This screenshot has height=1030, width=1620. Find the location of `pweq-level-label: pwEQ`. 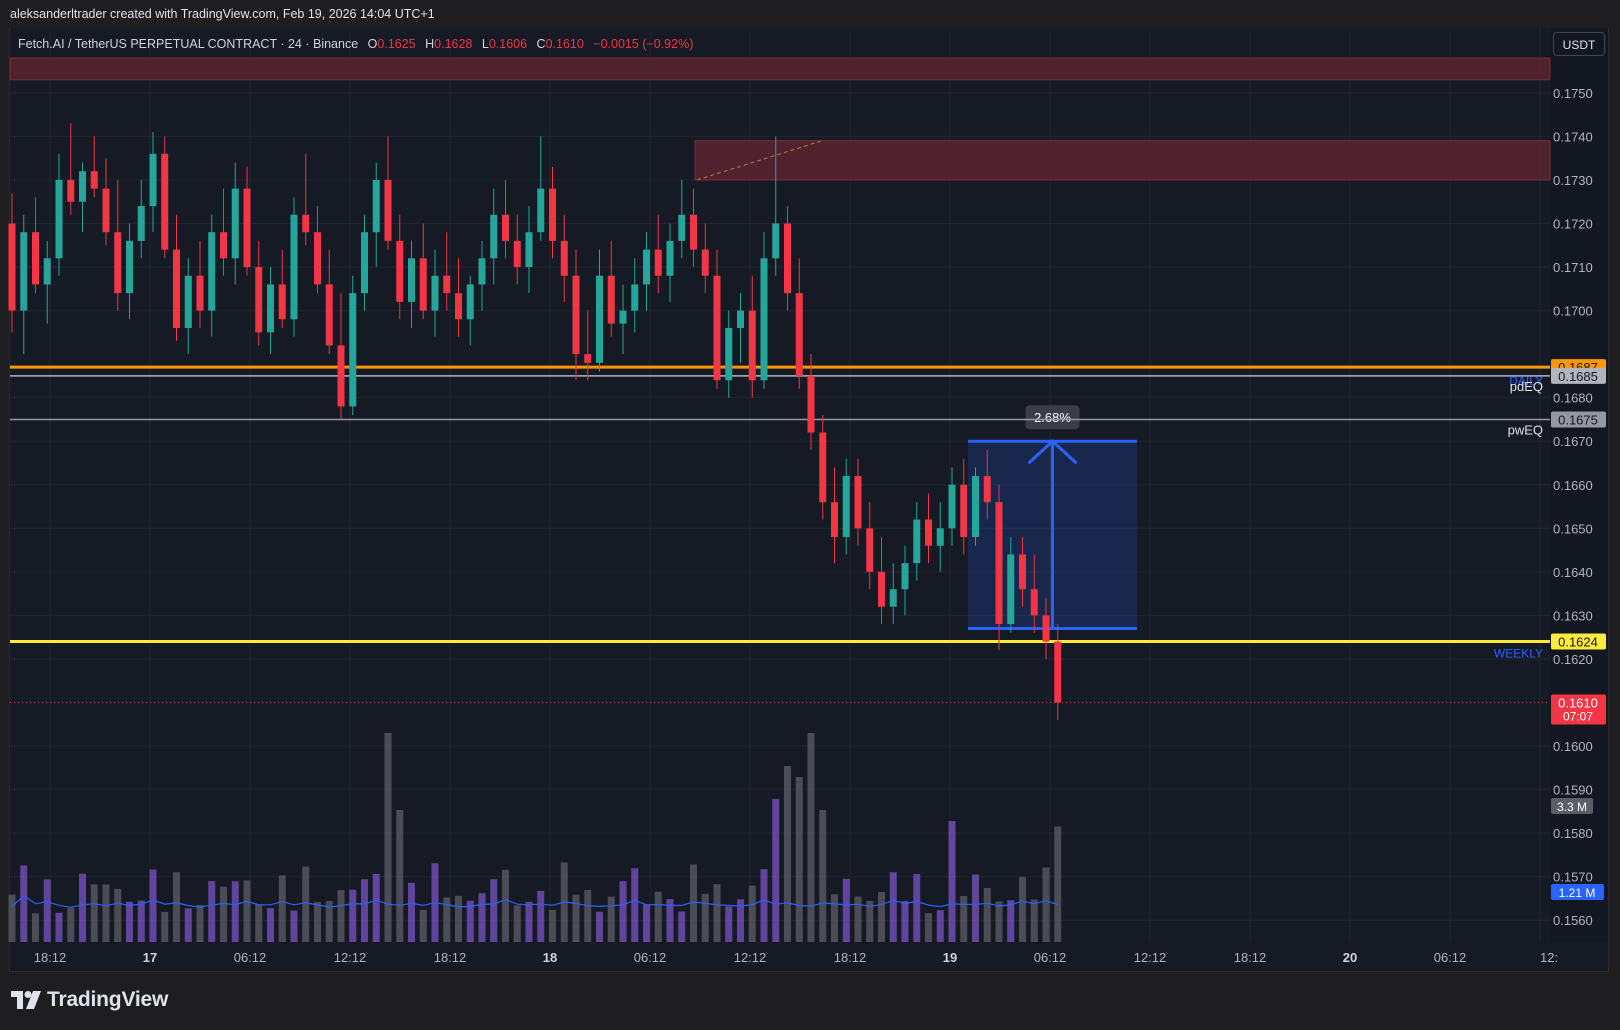

pweq-level-label: pwEQ is located at coordinates (1525, 429).